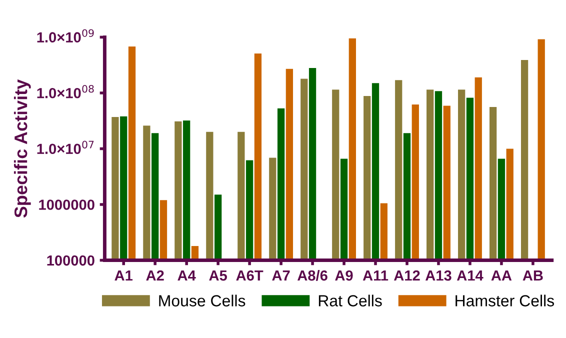 The image size is (566, 338). Describe the element at coordinates (65, 35) in the screenshot. I see `y-tick-label: 1.0×10$^{09}$` at that location.